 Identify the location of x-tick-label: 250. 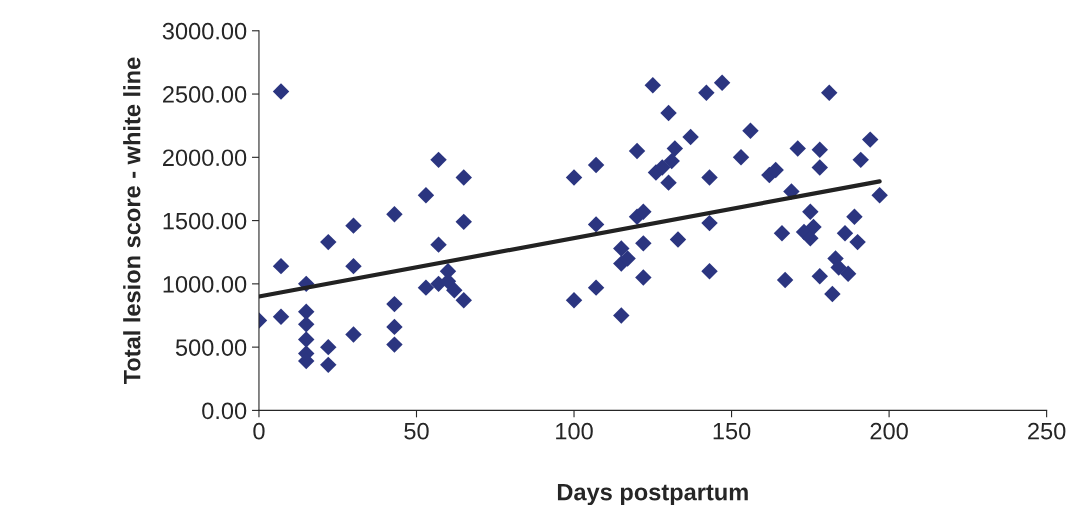
(1047, 431).